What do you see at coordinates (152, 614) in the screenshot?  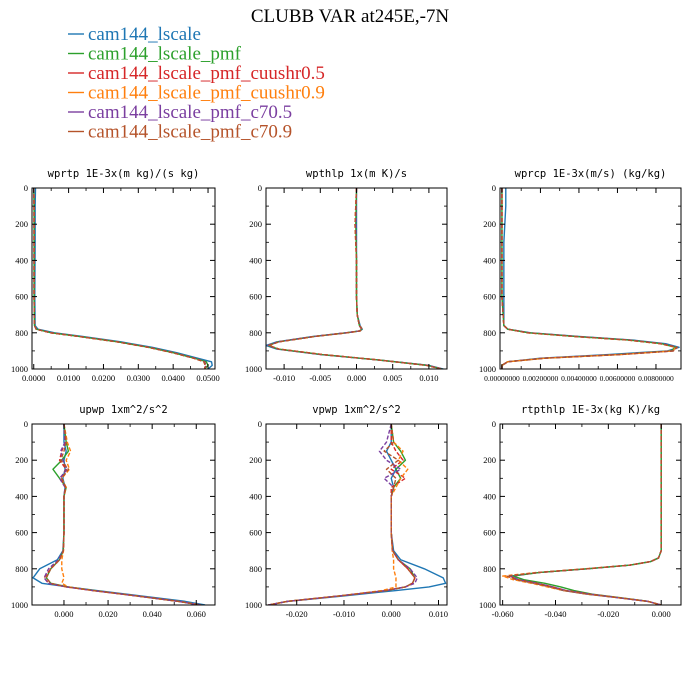 I see `x-tick-label: 0.040` at bounding box center [152, 614].